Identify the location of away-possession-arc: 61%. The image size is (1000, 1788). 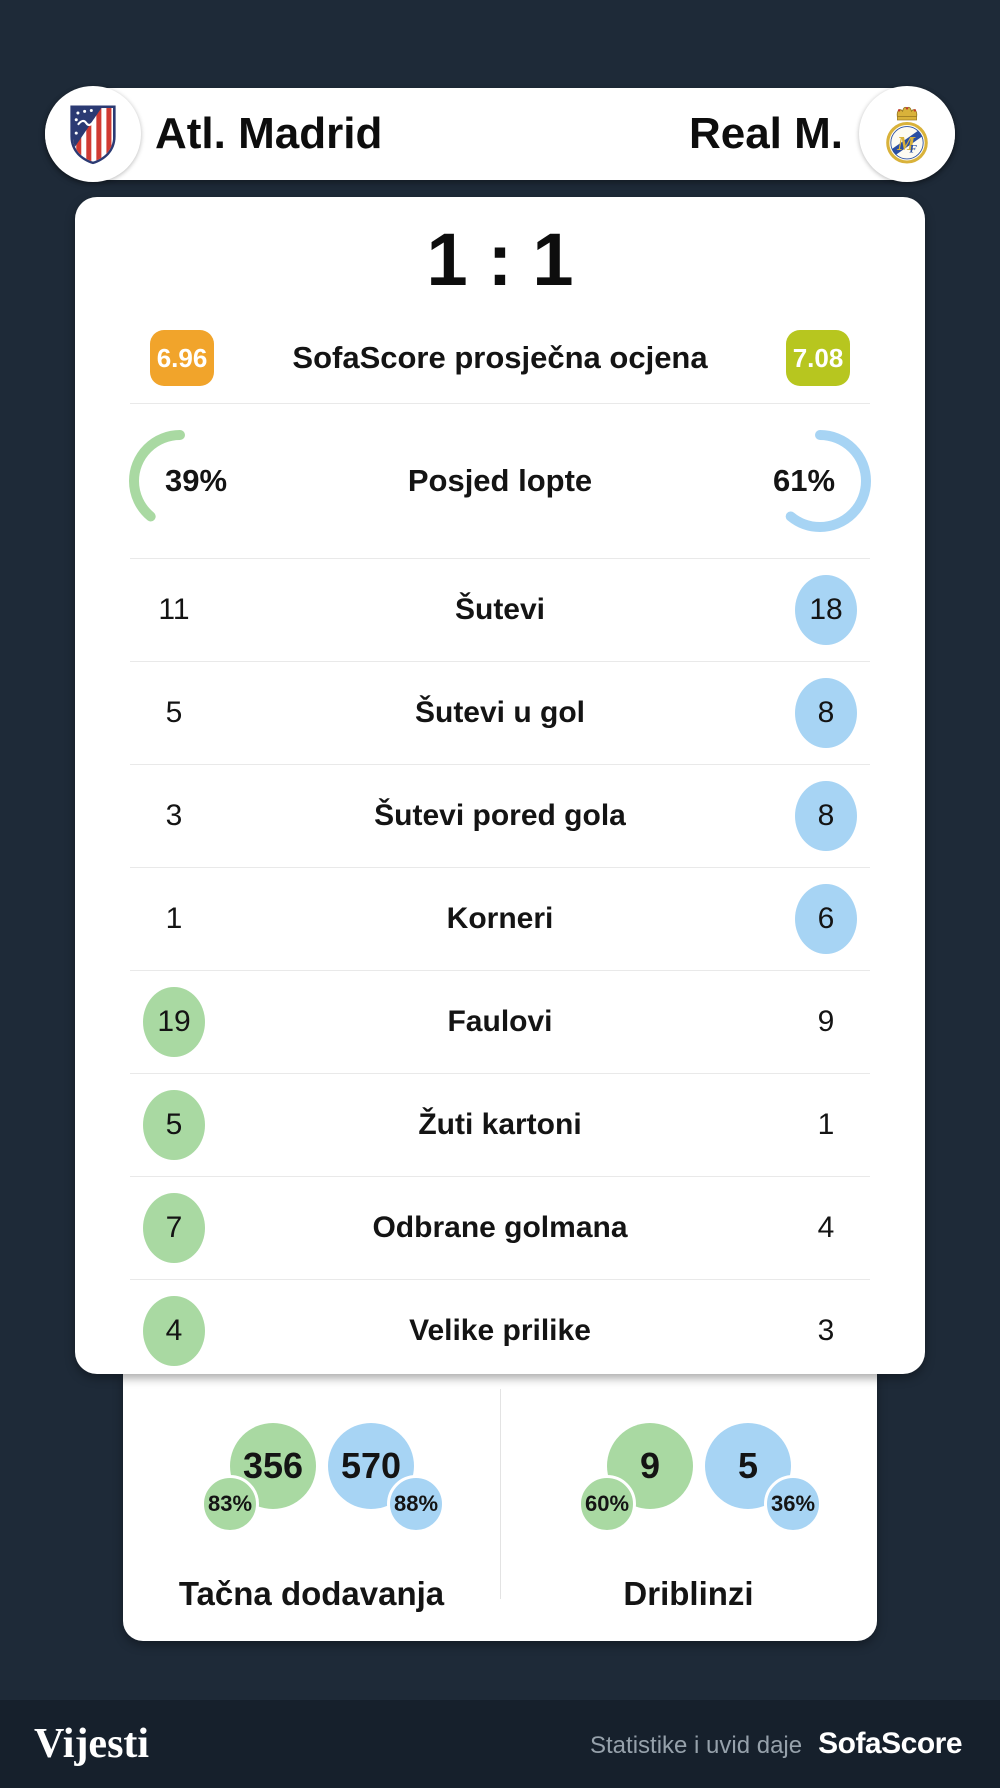
(820, 481).